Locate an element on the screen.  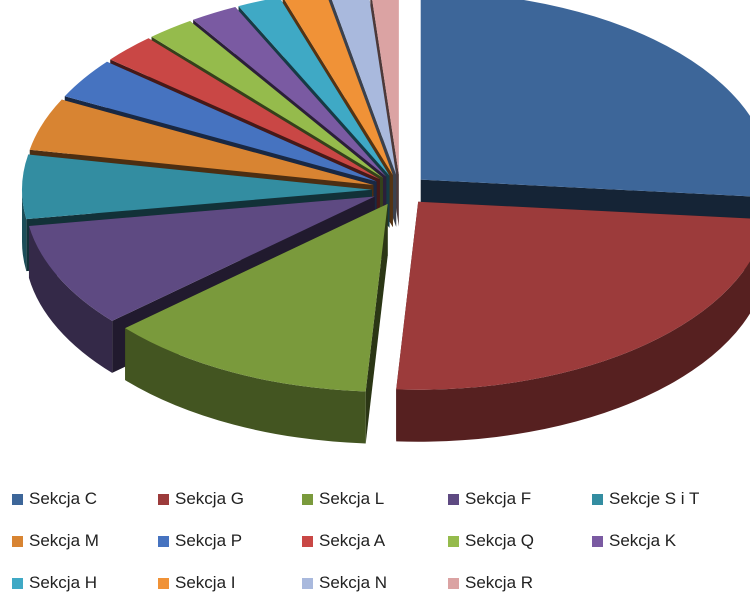
legend-swatch-sekcja-n is located at coordinates (307, 583).